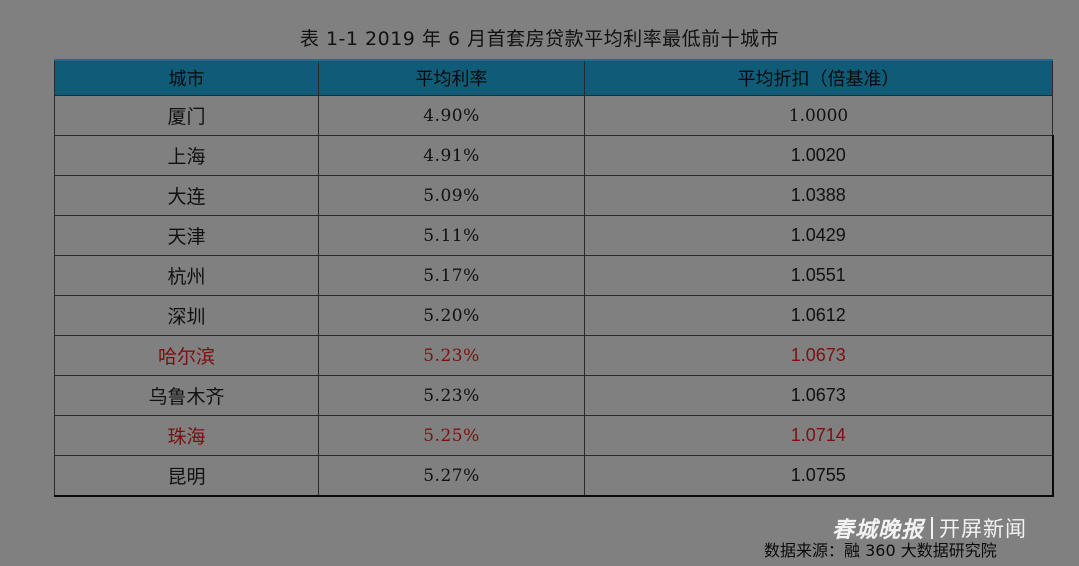 This screenshot has width=1079, height=566. Describe the element at coordinates (186, 395) in the screenshot. I see `city-cell: 乌鲁木齐` at that location.